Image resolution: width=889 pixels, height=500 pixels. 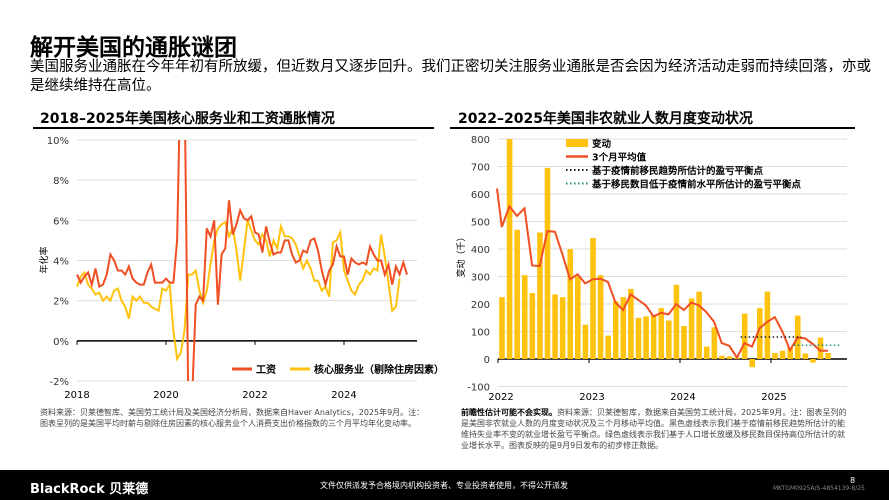 I want to click on y-tick-label: 8%, so click(x=61, y=181).